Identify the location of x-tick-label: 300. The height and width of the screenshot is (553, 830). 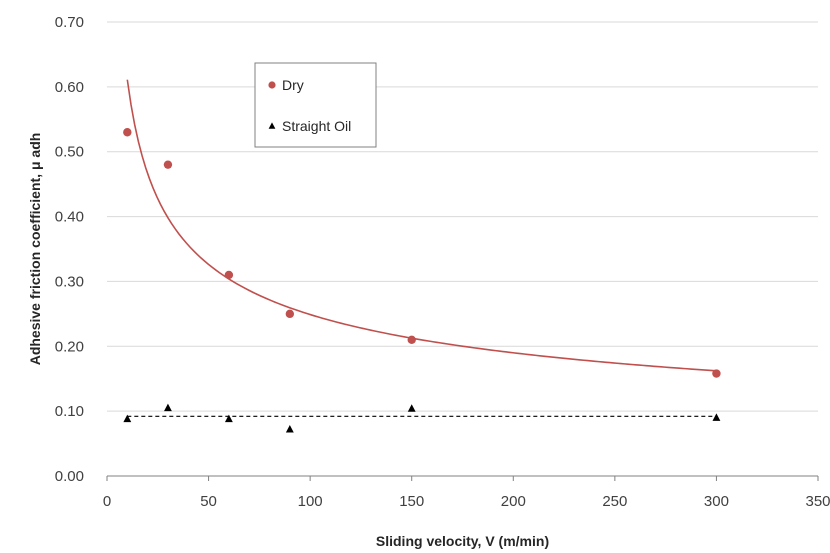
(716, 501).